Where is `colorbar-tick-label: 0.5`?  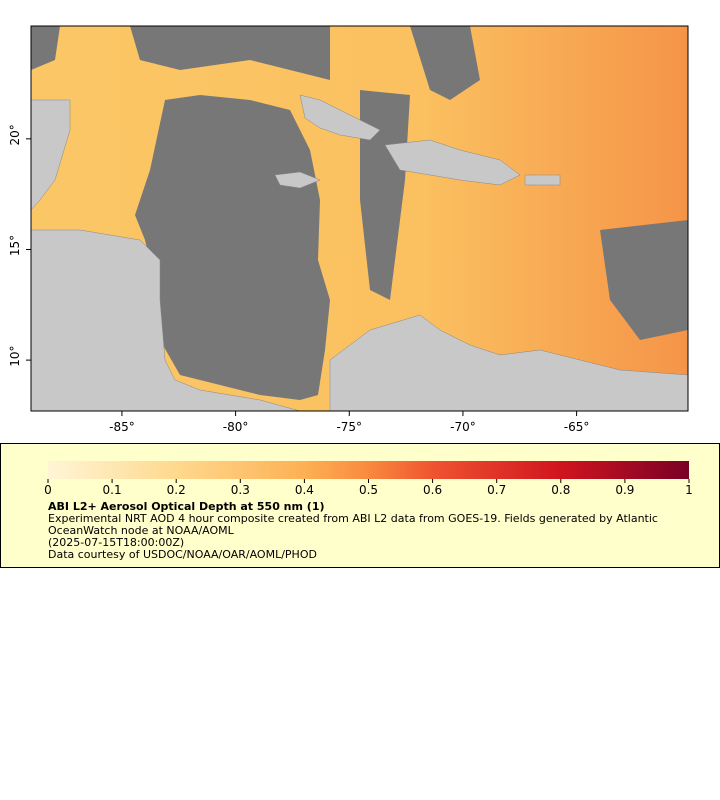
colorbar-tick-label: 0.5 is located at coordinates (368, 488).